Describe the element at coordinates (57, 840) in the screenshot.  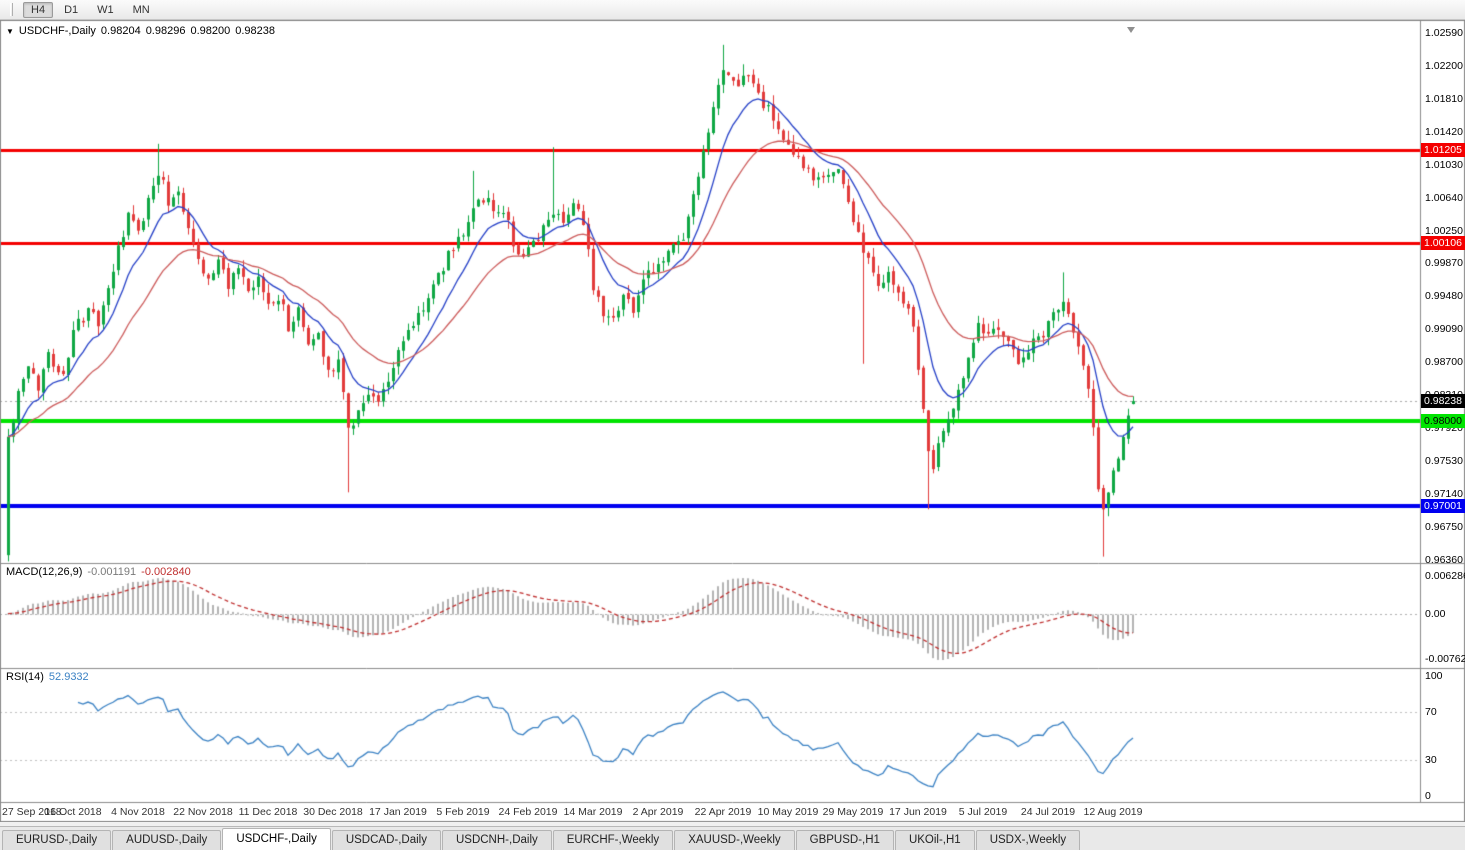
I see `tab-eurusd-daily: EURUSD-,Daily` at that location.